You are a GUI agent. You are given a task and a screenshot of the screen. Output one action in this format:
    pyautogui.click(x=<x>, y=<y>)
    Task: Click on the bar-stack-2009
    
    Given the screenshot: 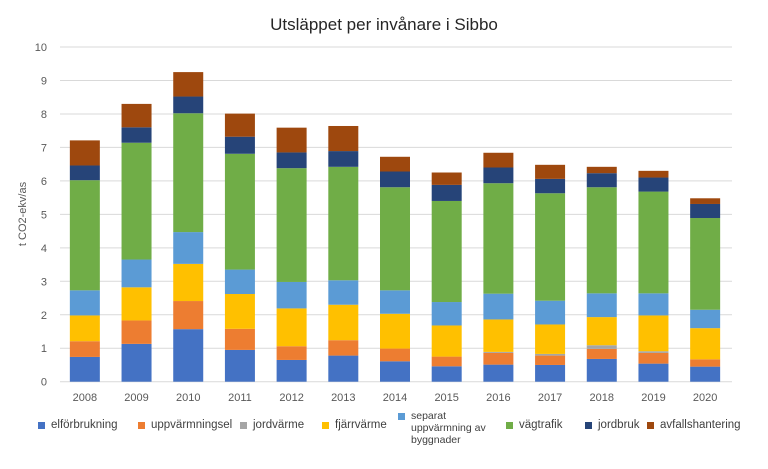 What is the action you would take?
    pyautogui.click(x=136, y=242)
    